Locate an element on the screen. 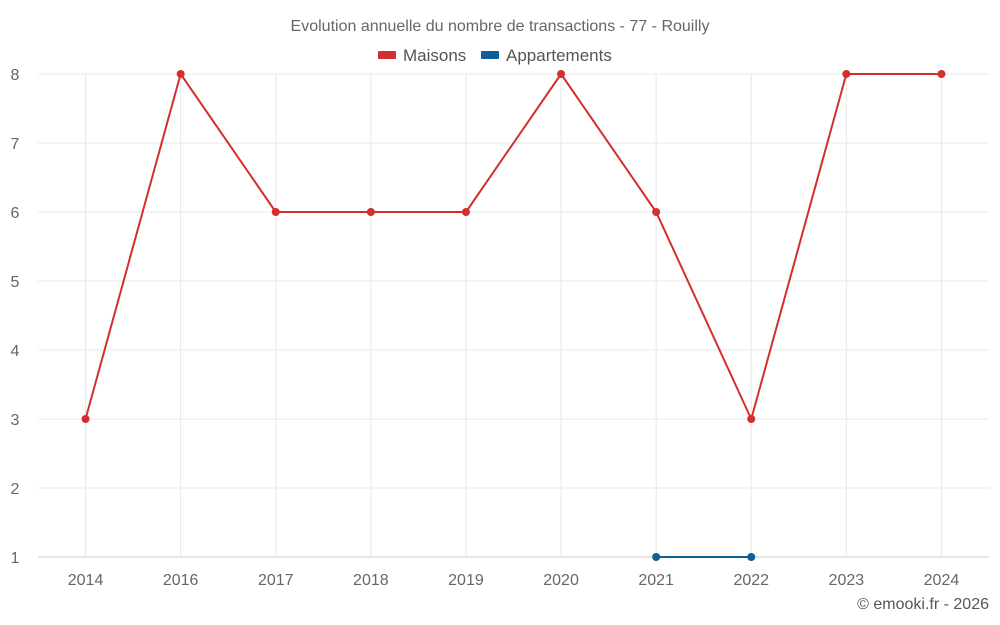 The image size is (1000, 625). x-tick-label: 2020 is located at coordinates (561, 580).